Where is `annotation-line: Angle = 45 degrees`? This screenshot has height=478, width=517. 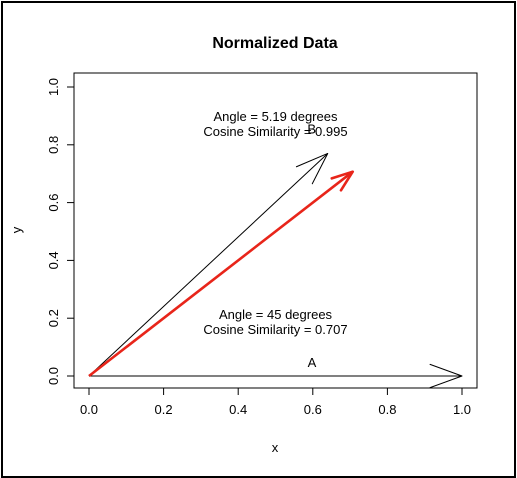
annotation-line: Angle = 45 degrees is located at coordinates (276, 314).